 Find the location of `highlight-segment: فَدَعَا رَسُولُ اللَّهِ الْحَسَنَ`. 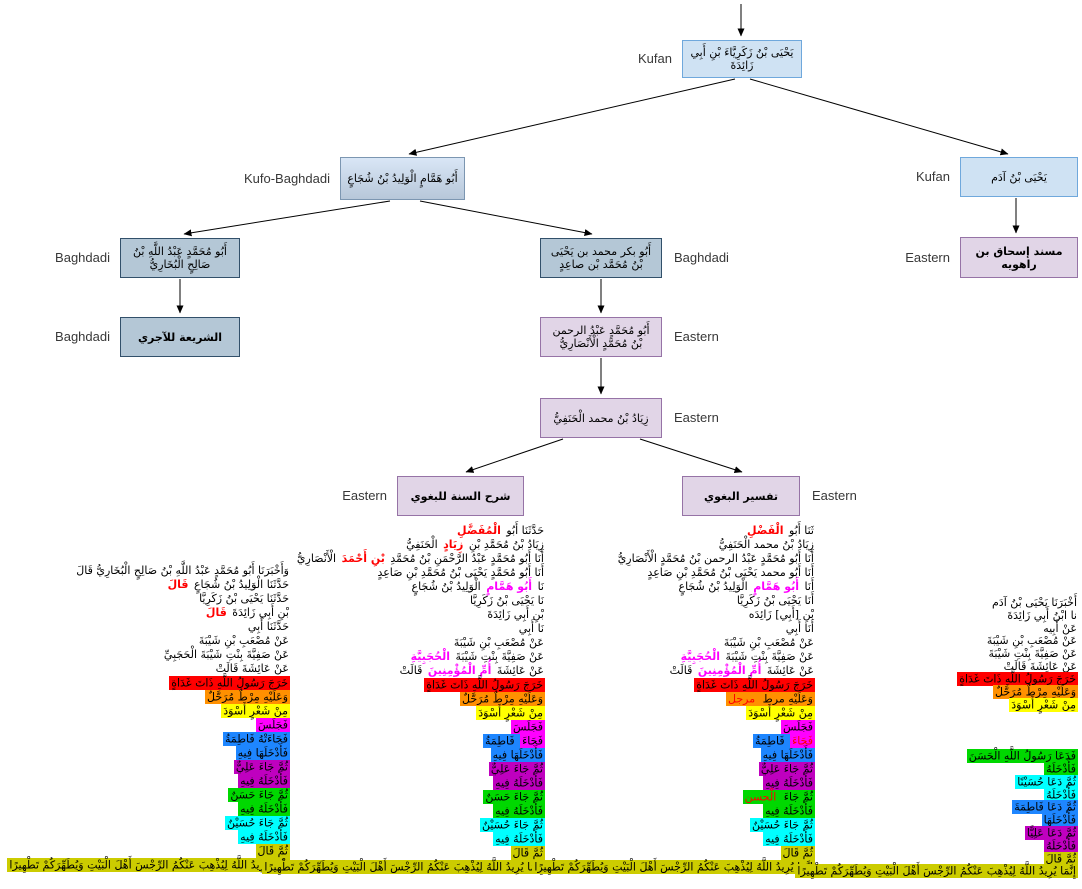

highlight-segment: فَدَعَا رَسُولُ اللَّهِ الْحَسَنَ is located at coordinates (1022, 756).